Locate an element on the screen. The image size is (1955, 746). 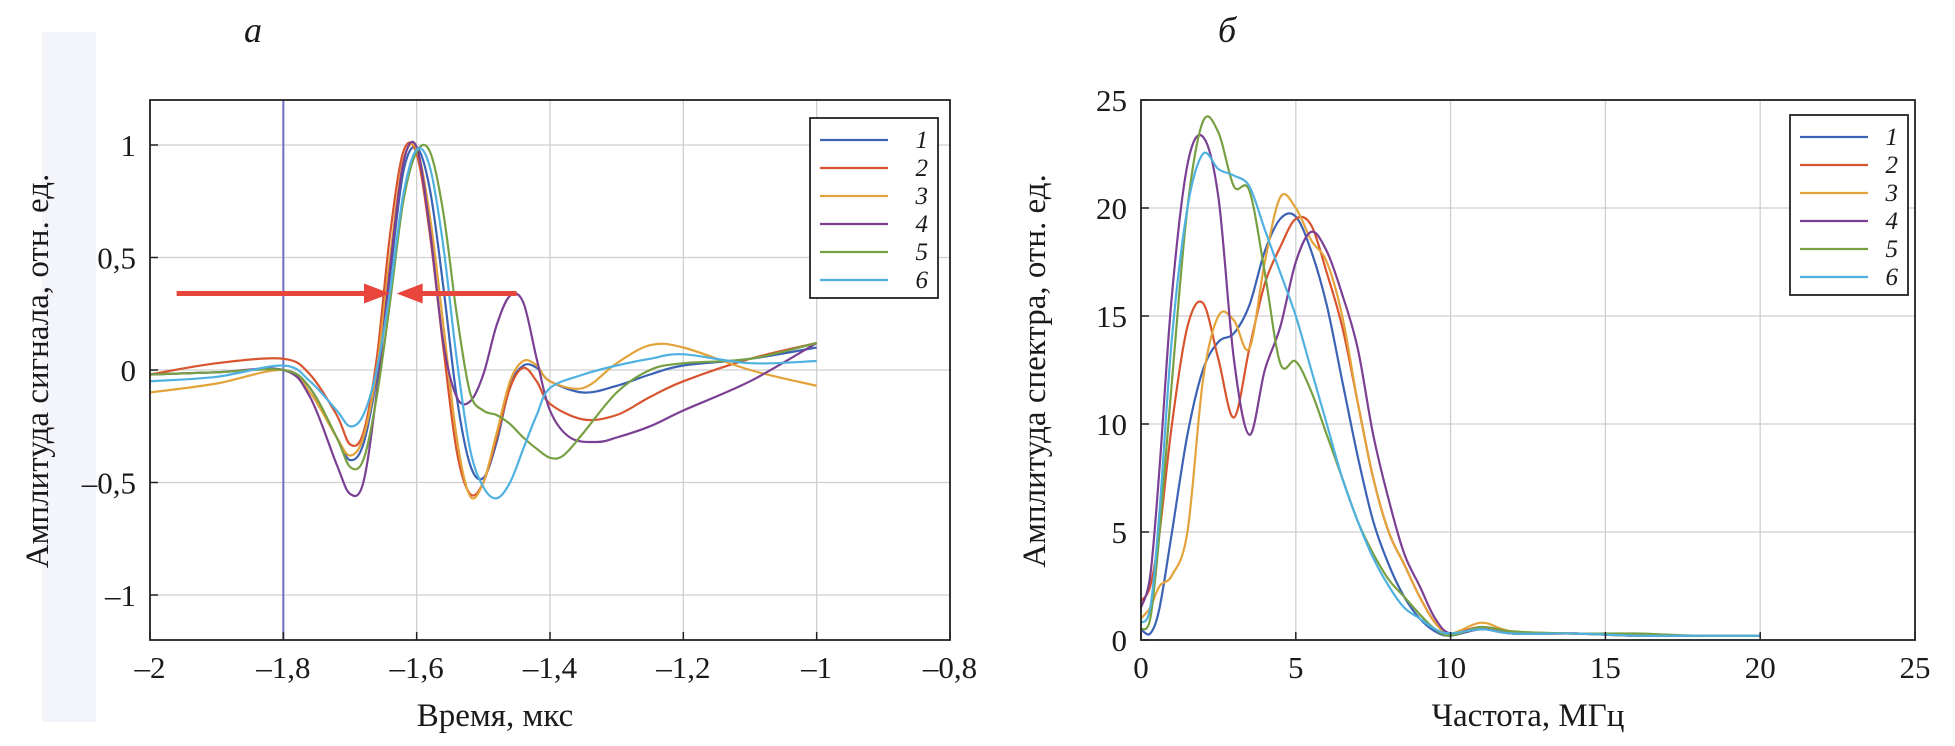
y-tick-label: 20 is located at coordinates (1111, 208).